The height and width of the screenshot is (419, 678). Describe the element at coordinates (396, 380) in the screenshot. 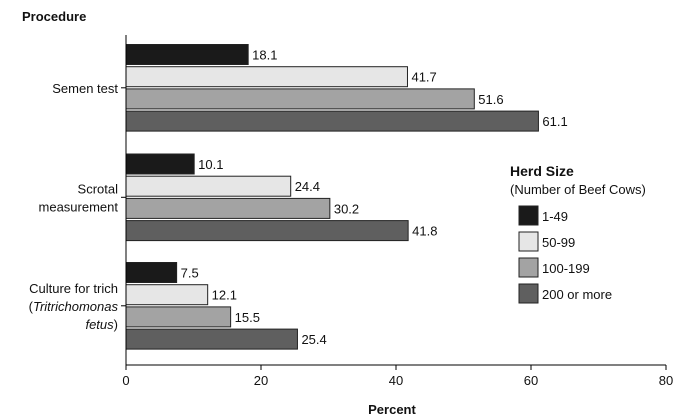

I see `x-tick-label: 40` at that location.